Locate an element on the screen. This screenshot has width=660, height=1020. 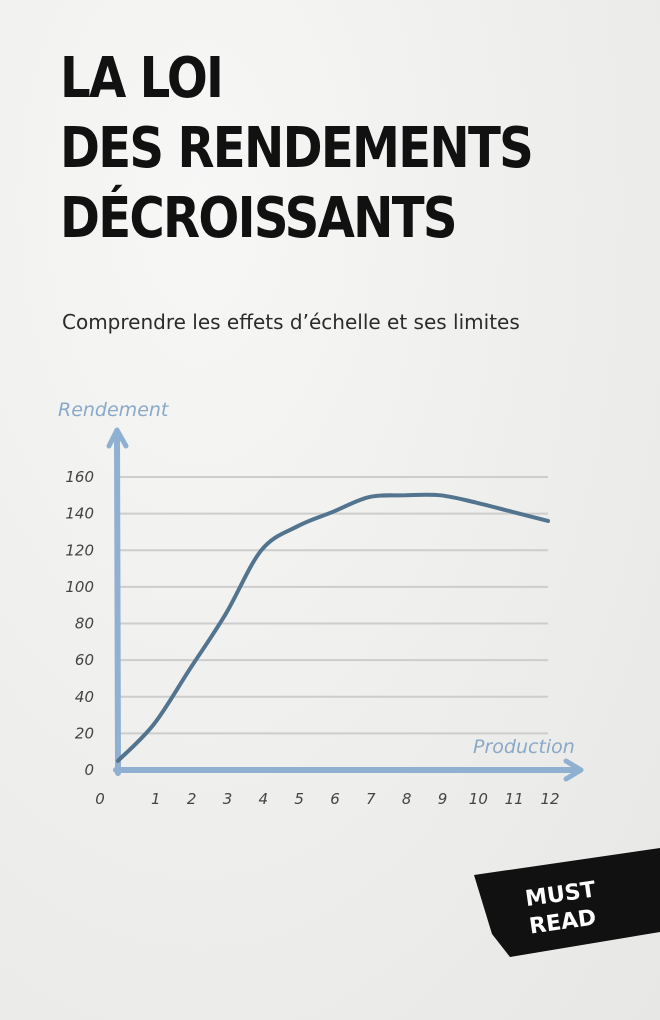
y-tick-label: 160 is located at coordinates (79, 477).